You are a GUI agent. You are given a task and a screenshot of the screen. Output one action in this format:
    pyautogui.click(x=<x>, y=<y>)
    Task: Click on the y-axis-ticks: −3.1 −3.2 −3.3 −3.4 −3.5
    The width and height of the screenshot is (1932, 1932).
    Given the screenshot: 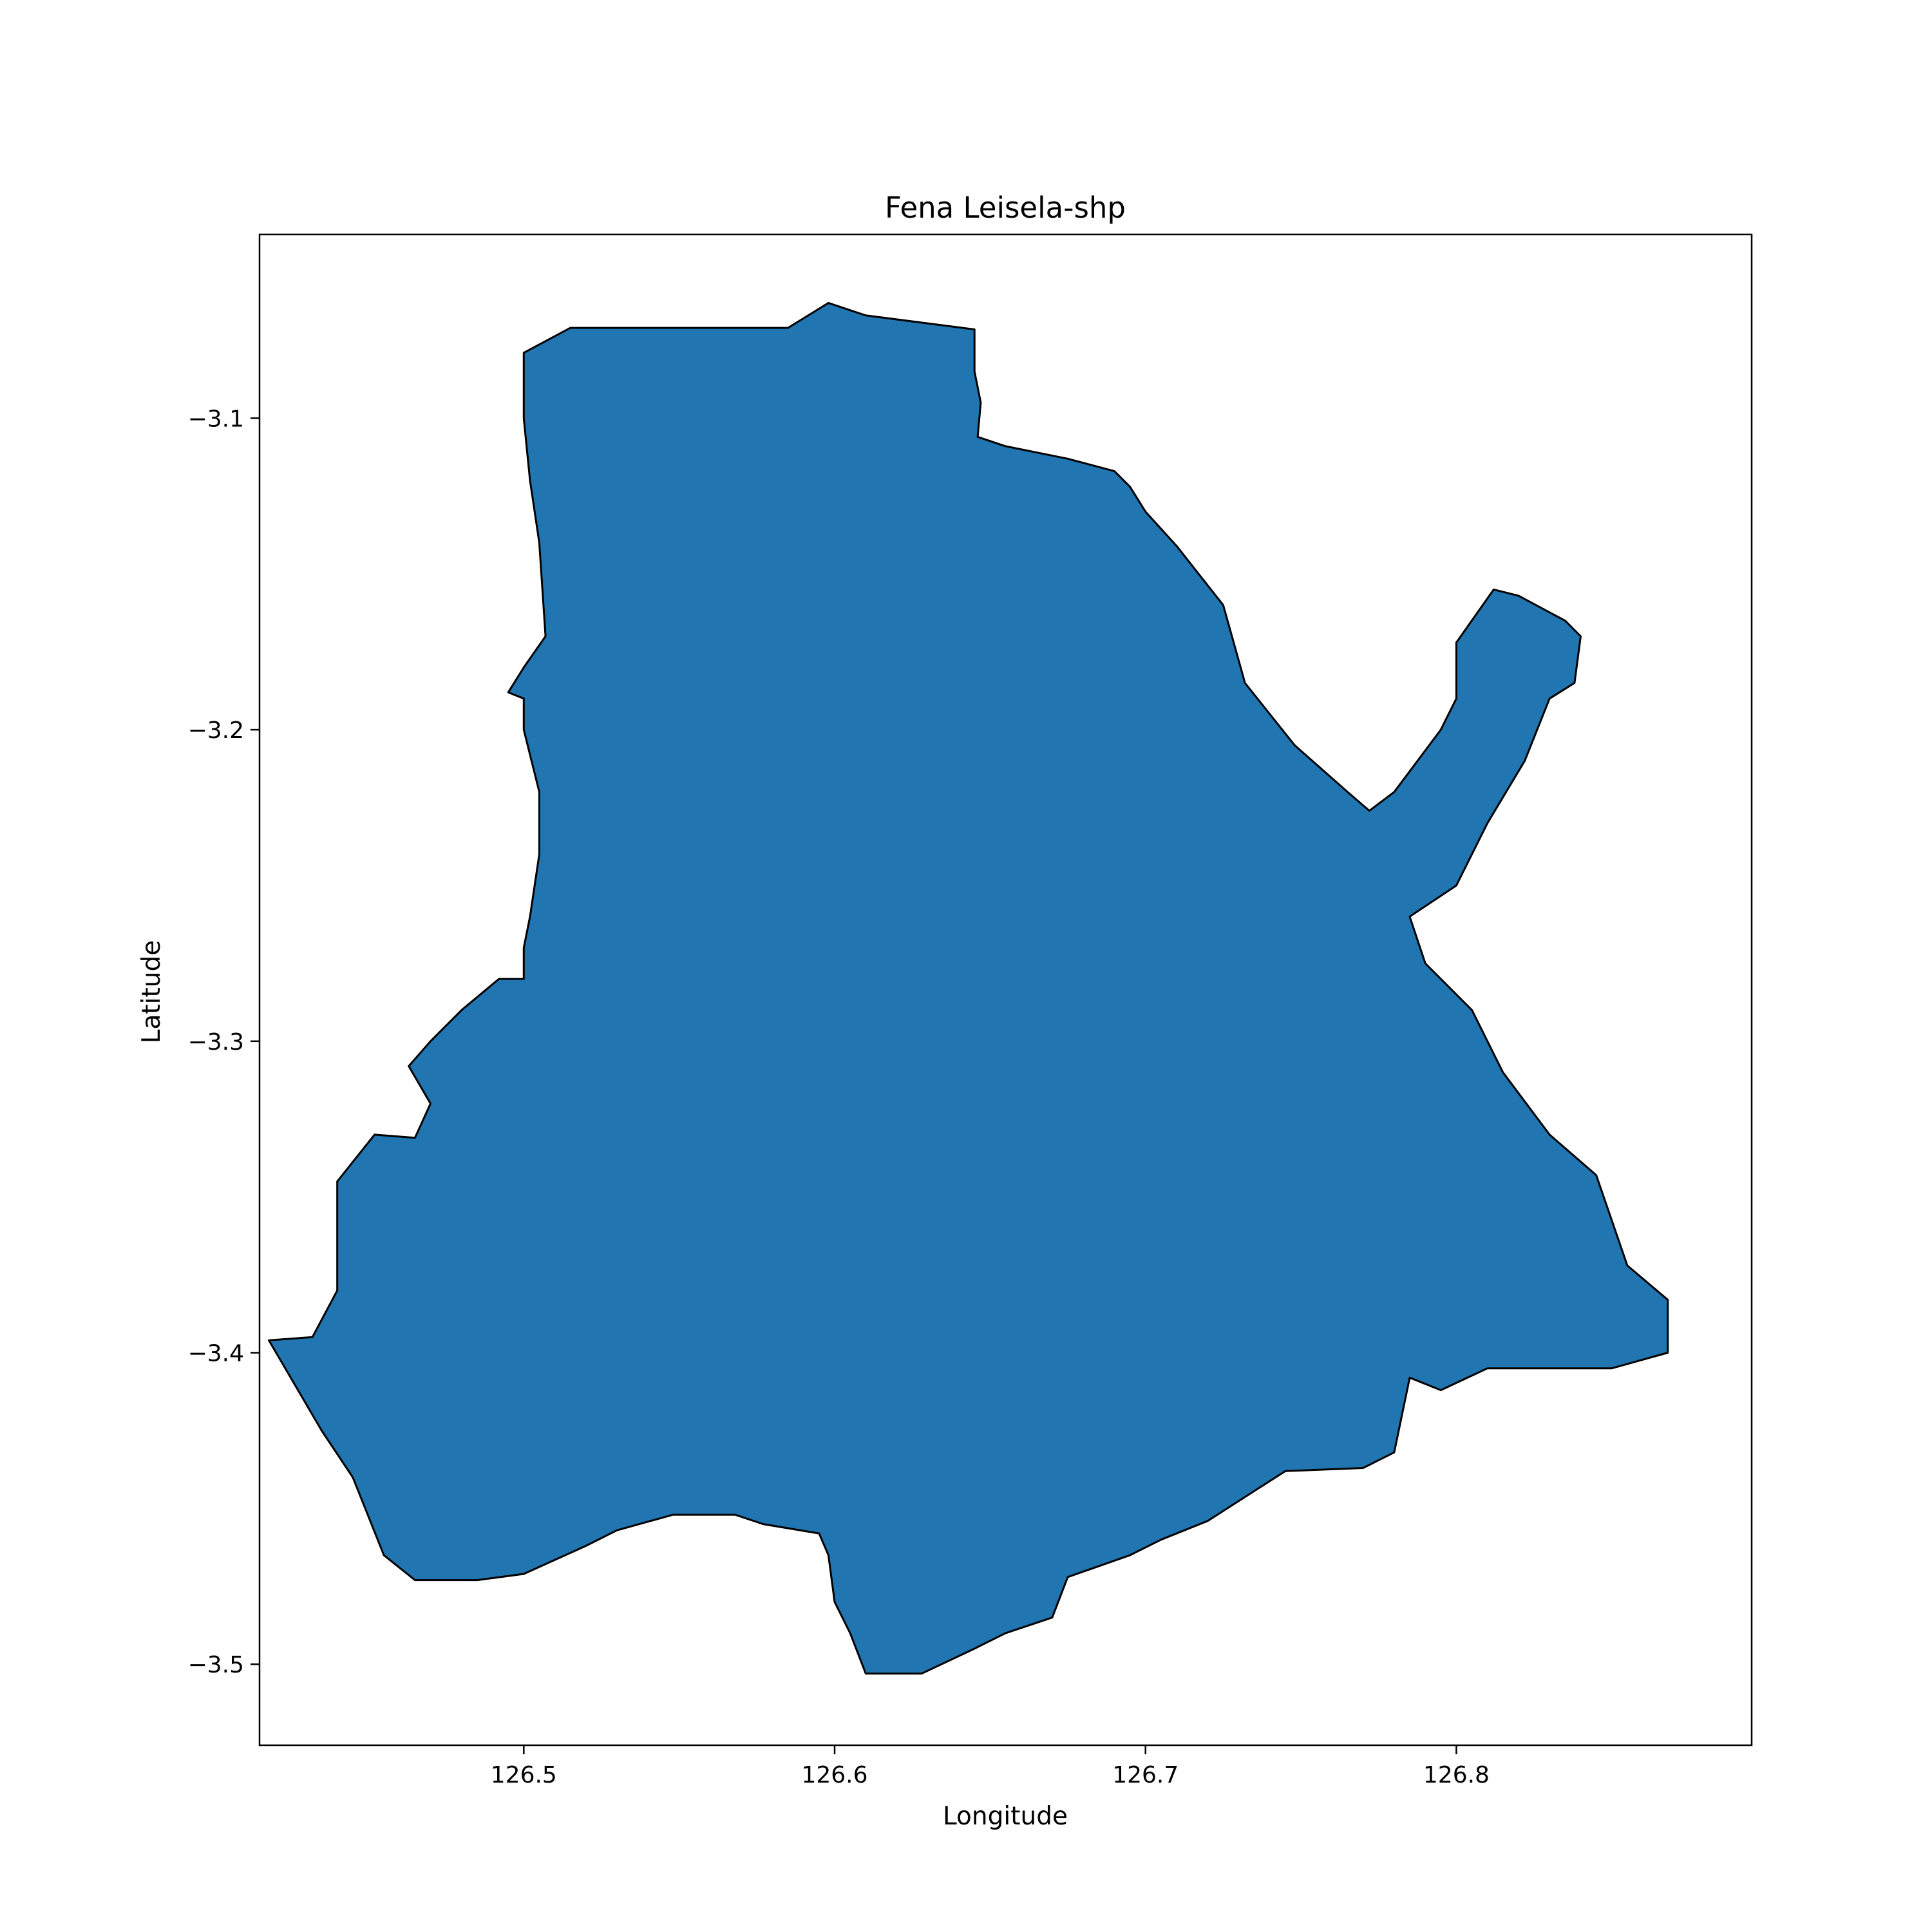 What is the action you would take?
    pyautogui.click(x=224, y=1042)
    